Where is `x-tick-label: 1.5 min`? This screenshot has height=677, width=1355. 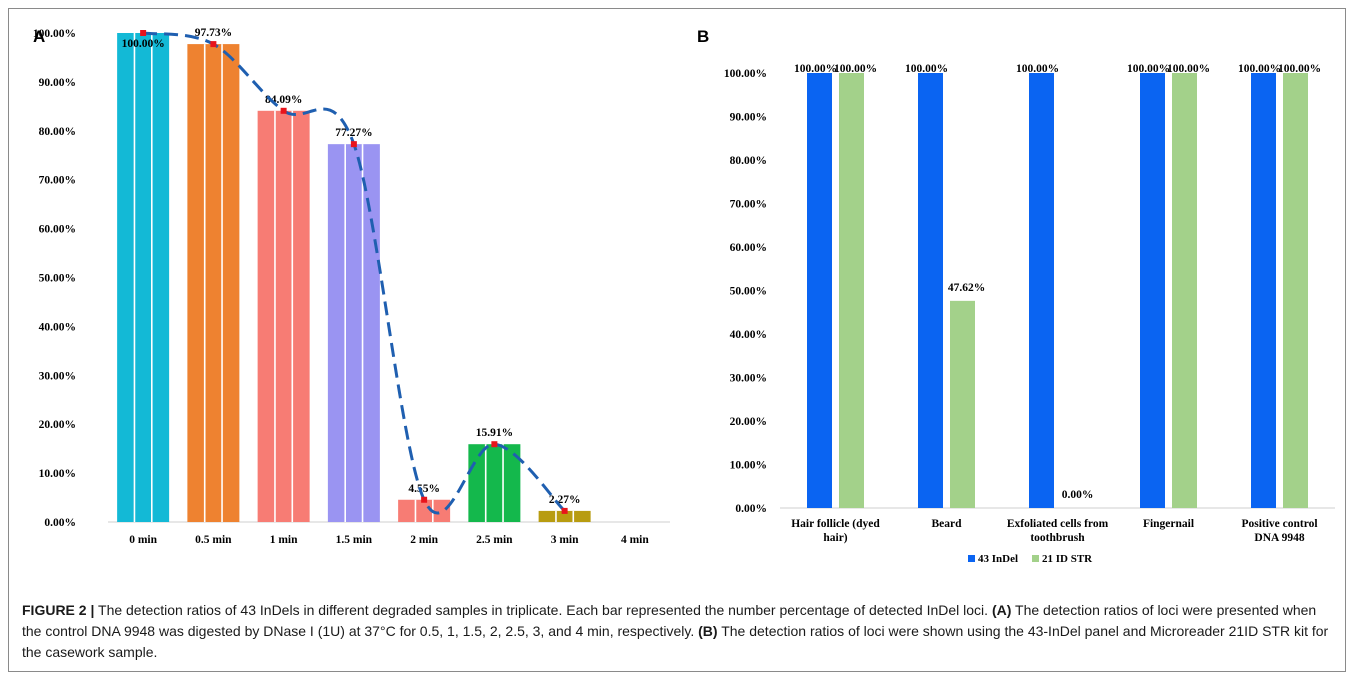
x-tick-label: 1.5 min is located at coordinates (354, 540).